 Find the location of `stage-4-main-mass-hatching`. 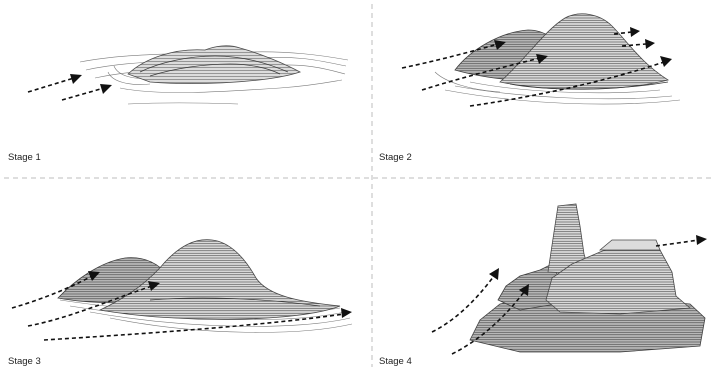

stage-4-main-mass-hatching is located at coordinates (618, 278).